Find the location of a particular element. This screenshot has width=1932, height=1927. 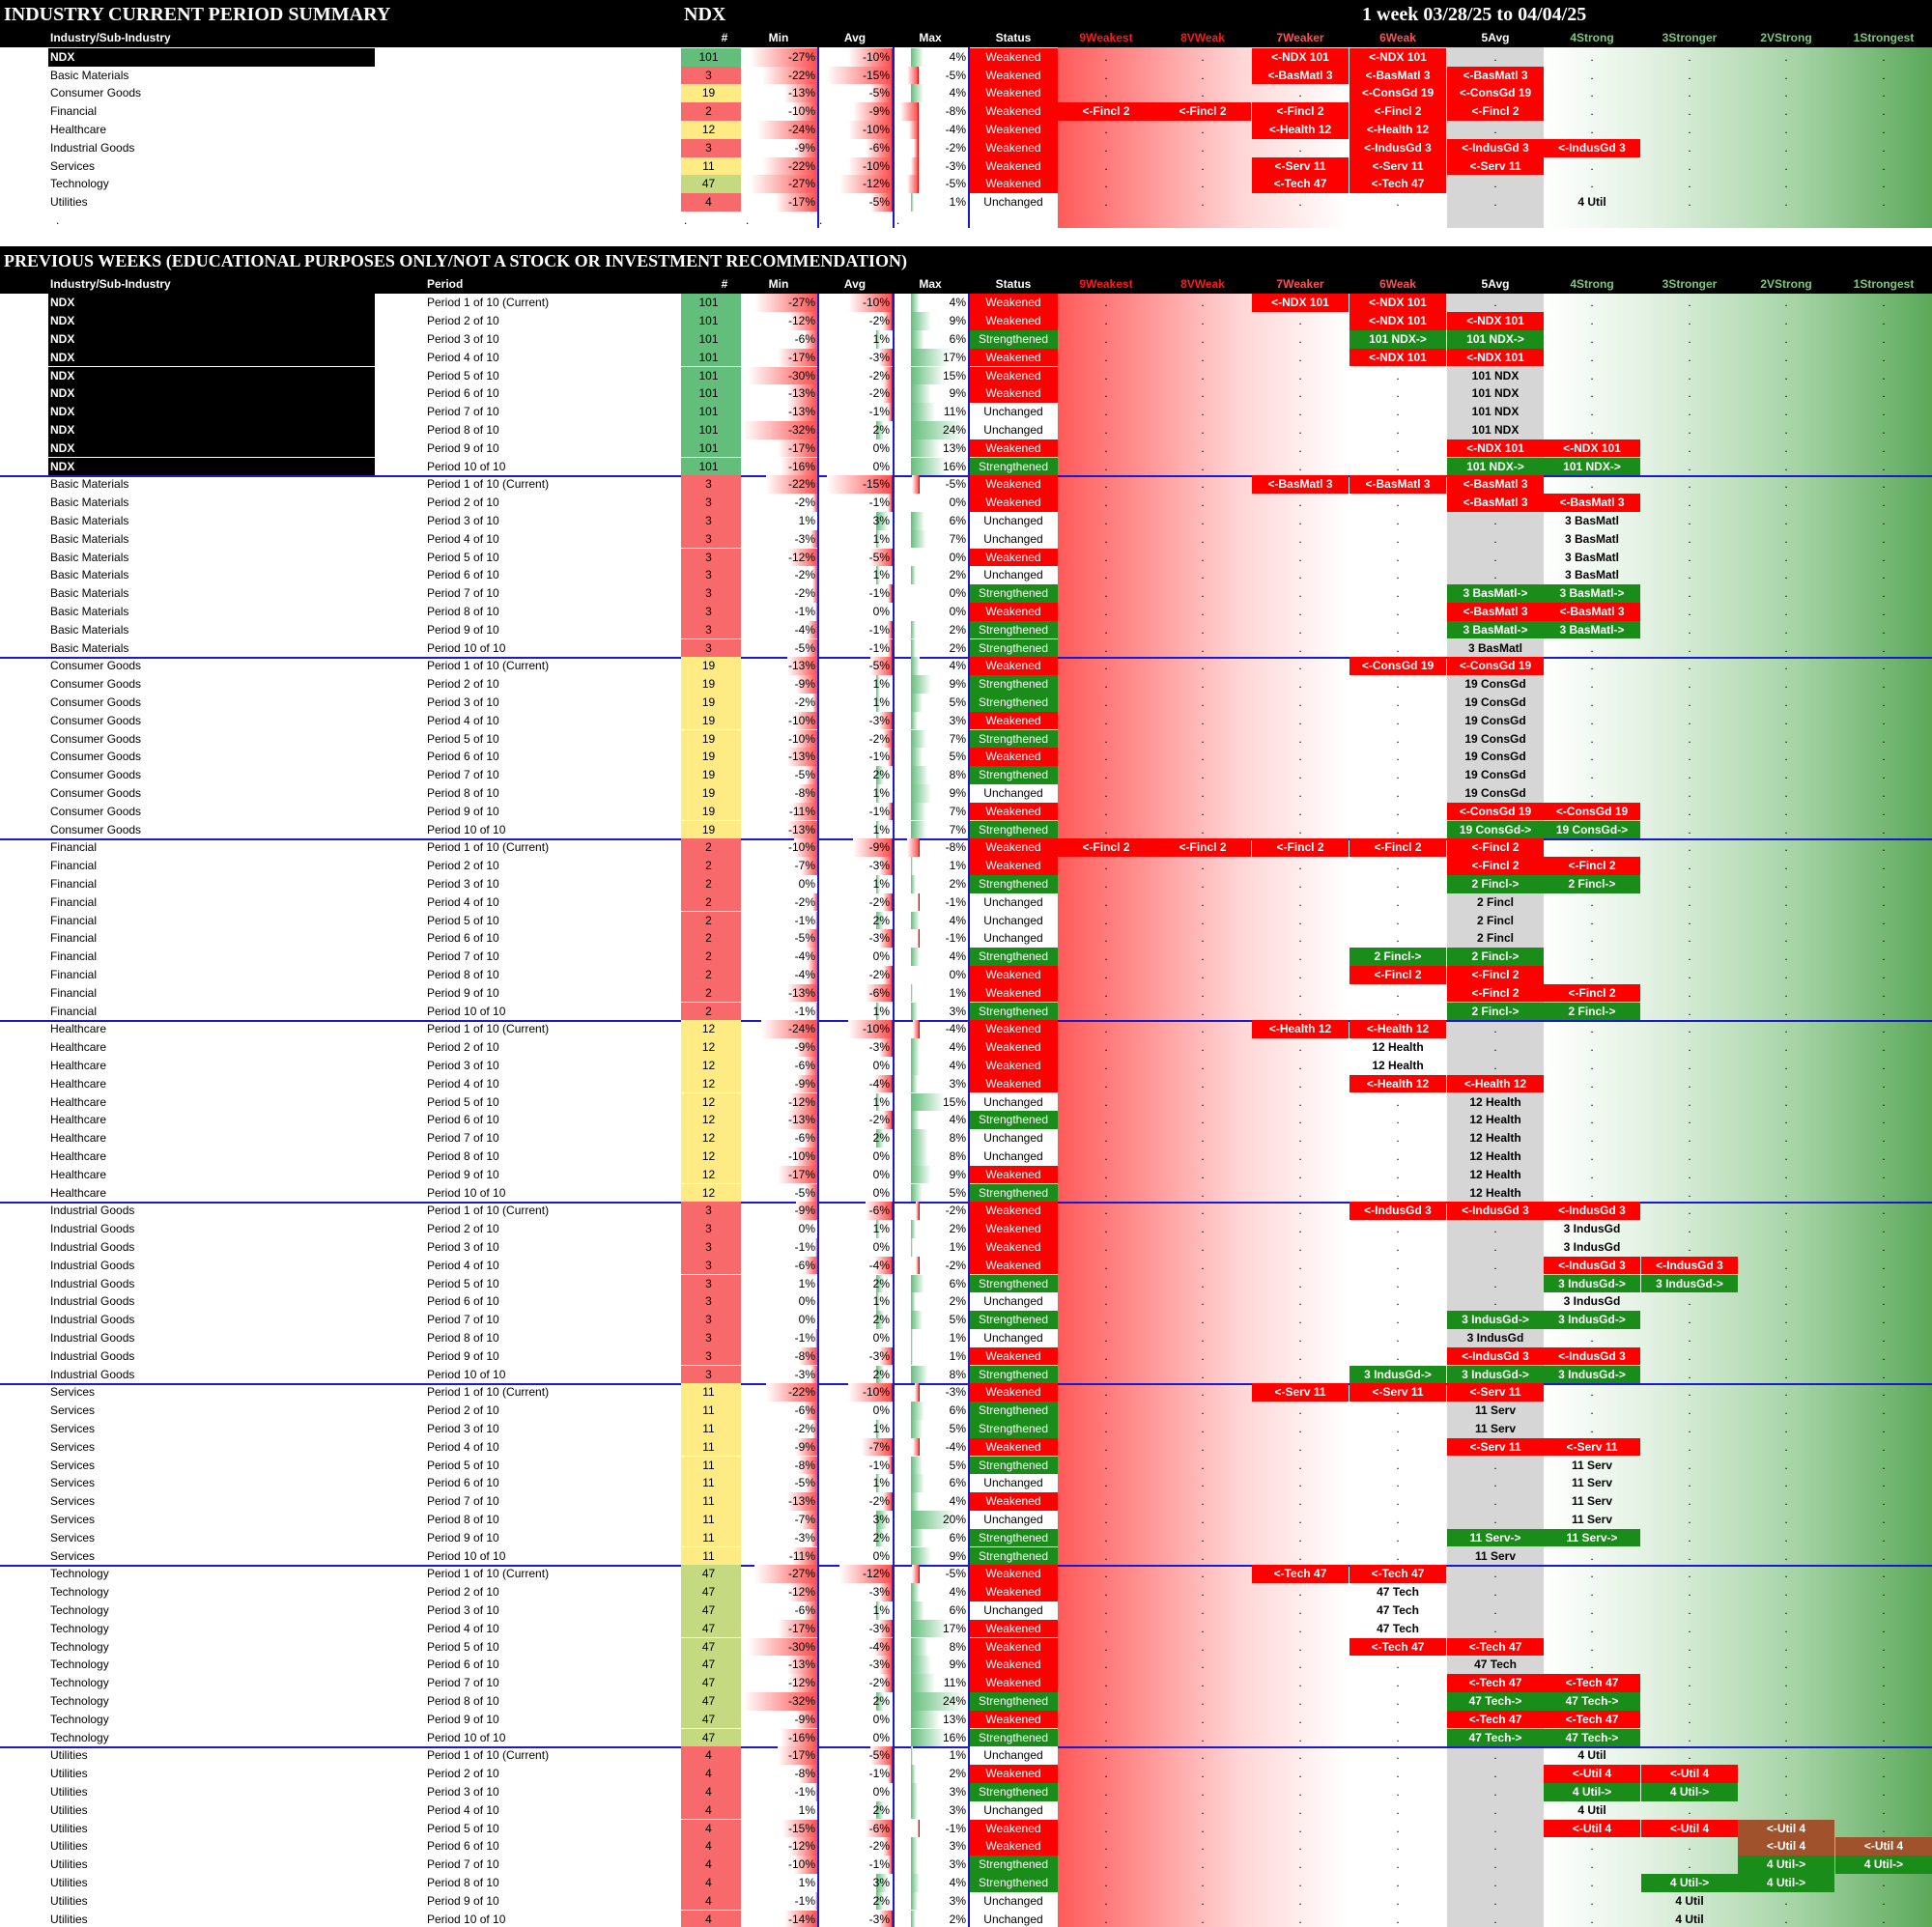

count-value: 101 is located at coordinates (708, 303).